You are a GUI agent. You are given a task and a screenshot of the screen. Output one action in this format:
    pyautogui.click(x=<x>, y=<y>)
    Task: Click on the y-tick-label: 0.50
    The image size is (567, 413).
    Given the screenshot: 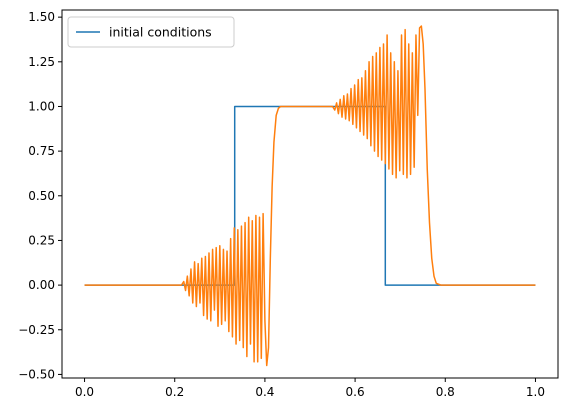 What is the action you would take?
    pyautogui.click(x=41, y=196)
    